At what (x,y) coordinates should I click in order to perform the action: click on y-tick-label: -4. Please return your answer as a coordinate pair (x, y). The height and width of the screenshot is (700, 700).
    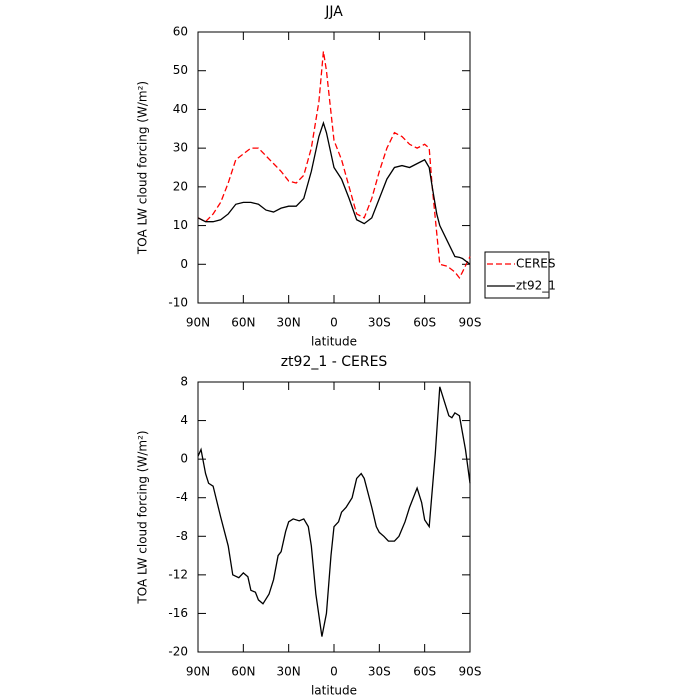
    Looking at the image, I should click on (182, 497).